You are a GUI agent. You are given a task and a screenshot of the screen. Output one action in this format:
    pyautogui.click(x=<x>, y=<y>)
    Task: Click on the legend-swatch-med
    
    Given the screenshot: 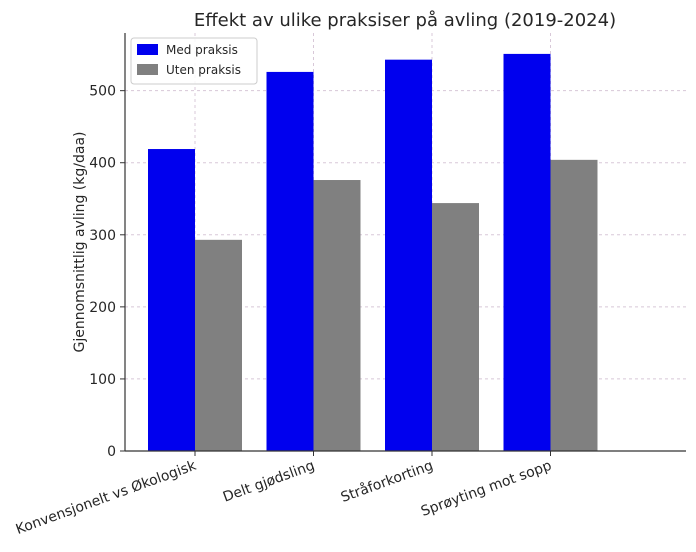 What is the action you would take?
    pyautogui.click(x=147, y=49)
    